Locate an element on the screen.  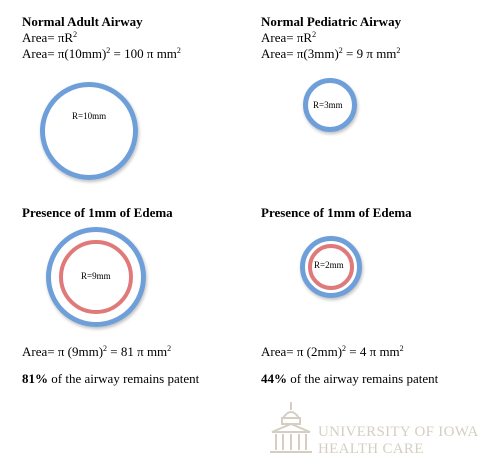
pediatric-edema-calc-exponent: 2 is located at coordinates (344, 348).